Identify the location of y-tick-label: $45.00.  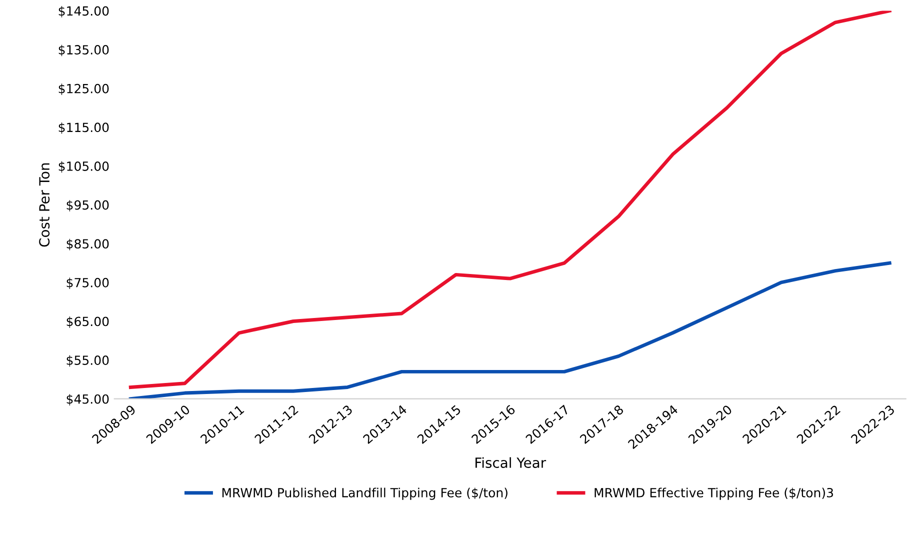
(87, 400).